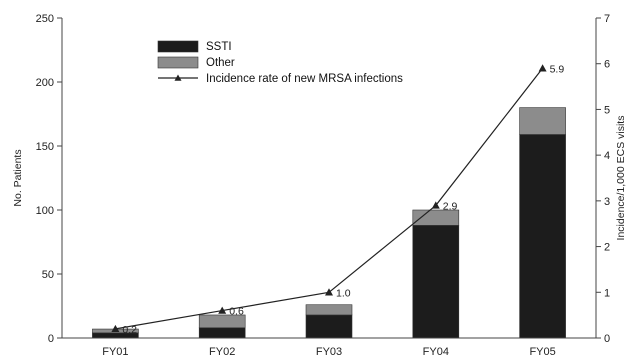 The image size is (632, 362). Describe the element at coordinates (329, 352) in the screenshot. I see `x-tick-label-fy03: FY03` at that location.